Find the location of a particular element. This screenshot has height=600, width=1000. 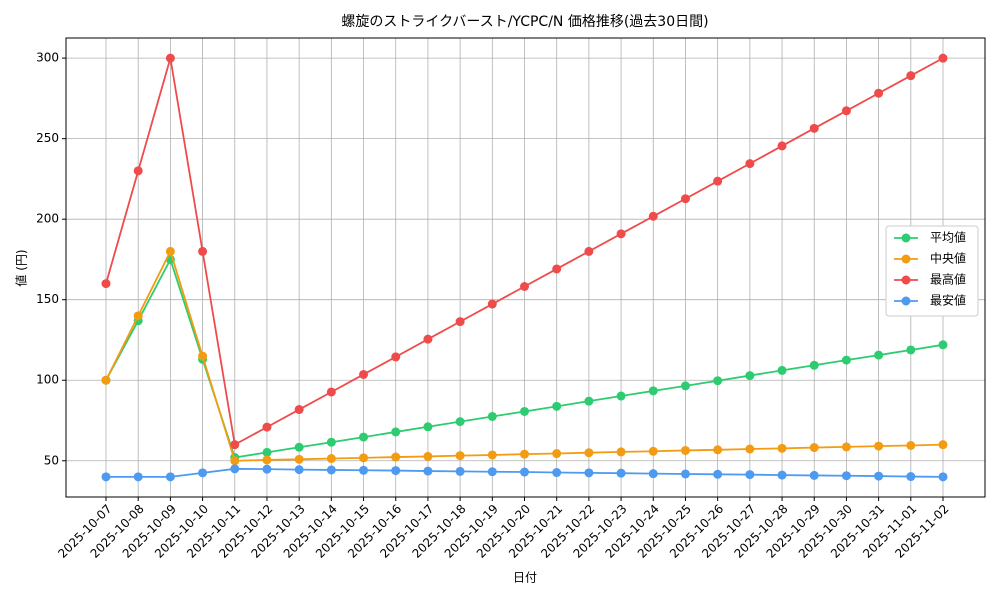

y-tick-label: 50 is located at coordinates (51, 460).